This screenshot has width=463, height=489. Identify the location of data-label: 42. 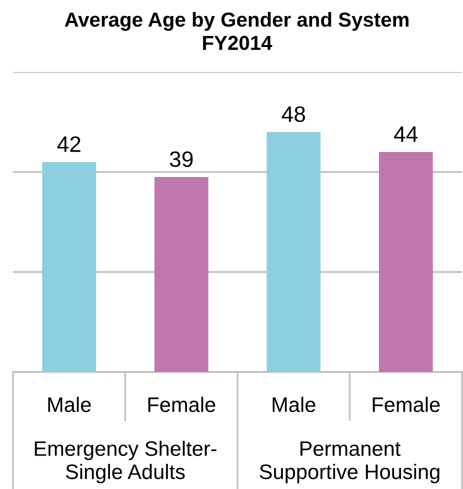
(68, 144).